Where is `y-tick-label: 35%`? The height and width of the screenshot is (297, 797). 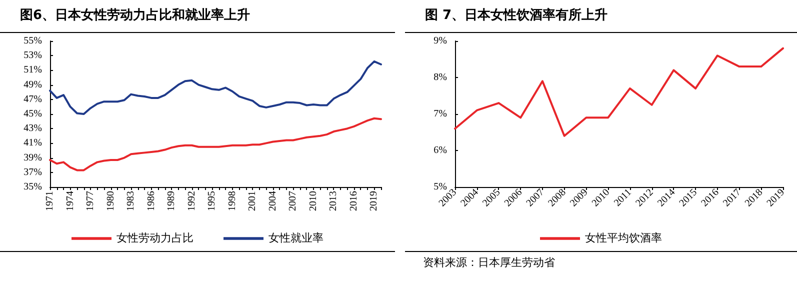
y-tick-label: 35% is located at coordinates (33, 187).